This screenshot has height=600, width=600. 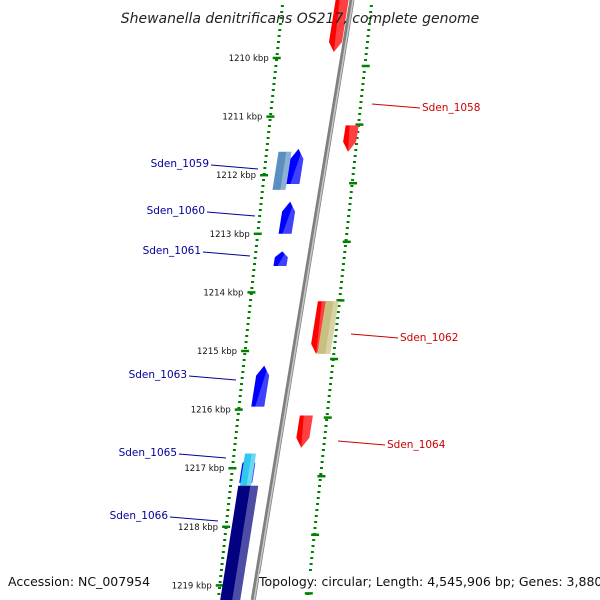 I want to click on gene-sden-1060-shape, so click(x=287, y=217).